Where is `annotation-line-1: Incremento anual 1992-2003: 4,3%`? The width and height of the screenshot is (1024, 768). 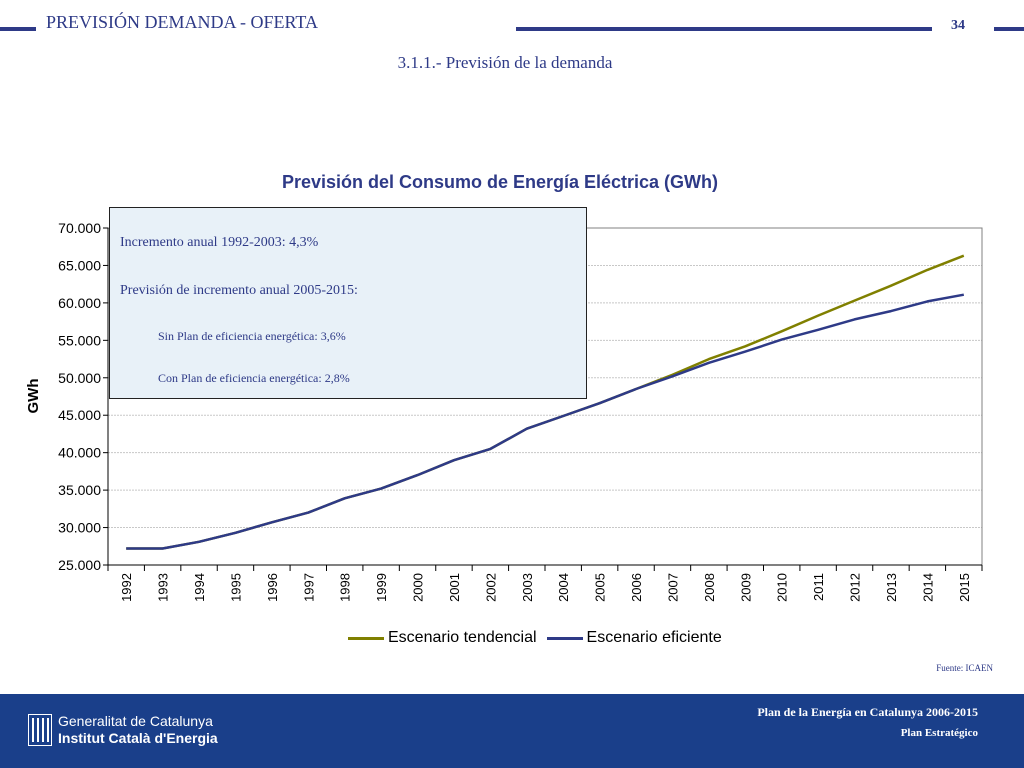 annotation-line-1: Incremento anual 1992-2003: 4,3% is located at coordinates (219, 242).